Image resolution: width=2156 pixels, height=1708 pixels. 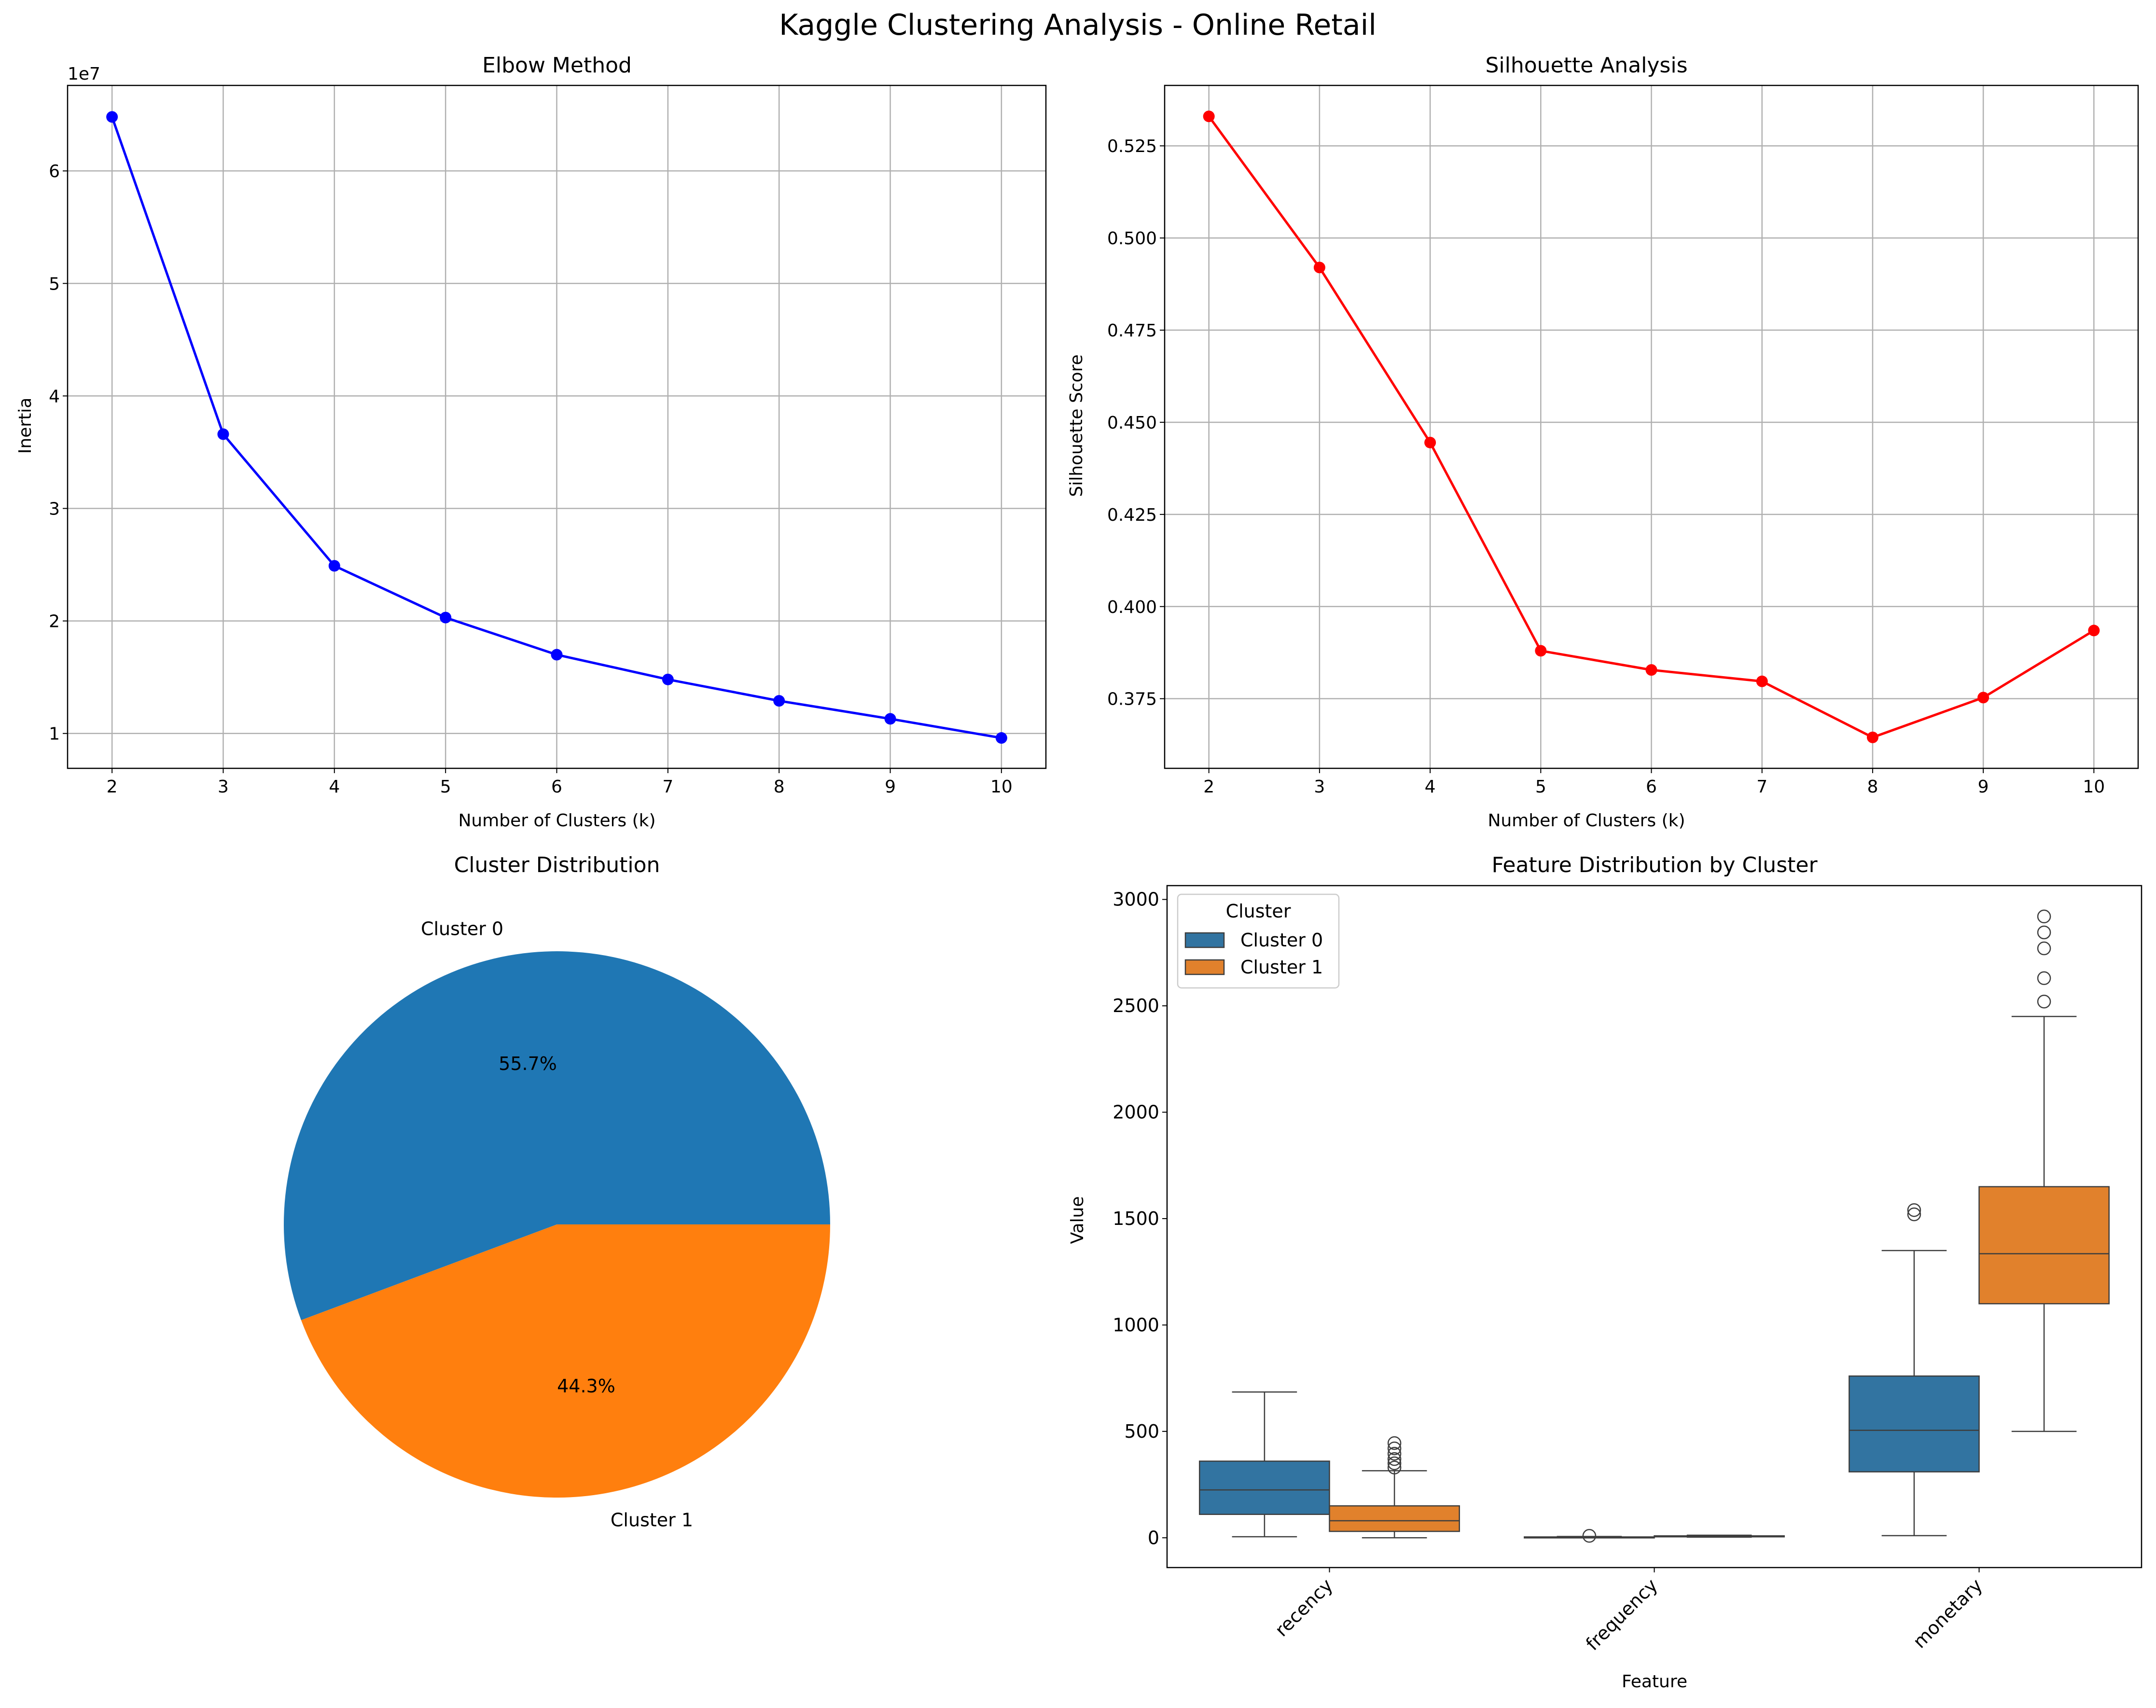 What do you see at coordinates (84, 74) in the screenshot?
I see `elbow-offset-text: 1e7` at bounding box center [84, 74].